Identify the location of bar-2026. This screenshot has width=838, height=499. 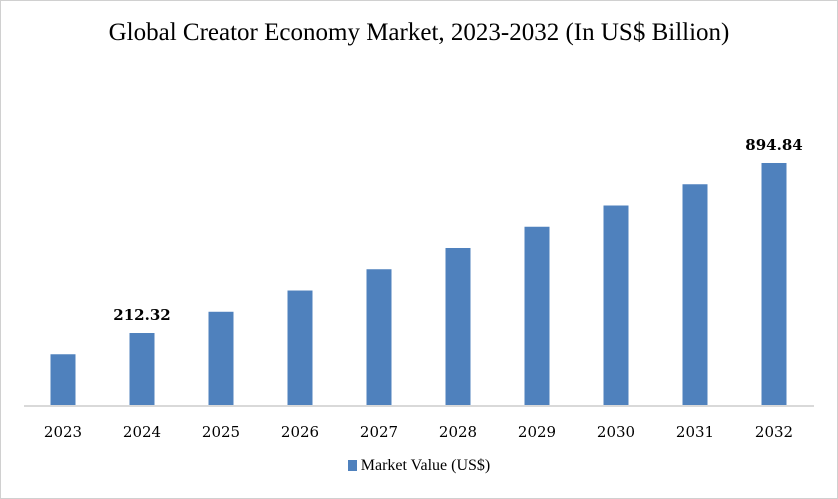
(300, 347).